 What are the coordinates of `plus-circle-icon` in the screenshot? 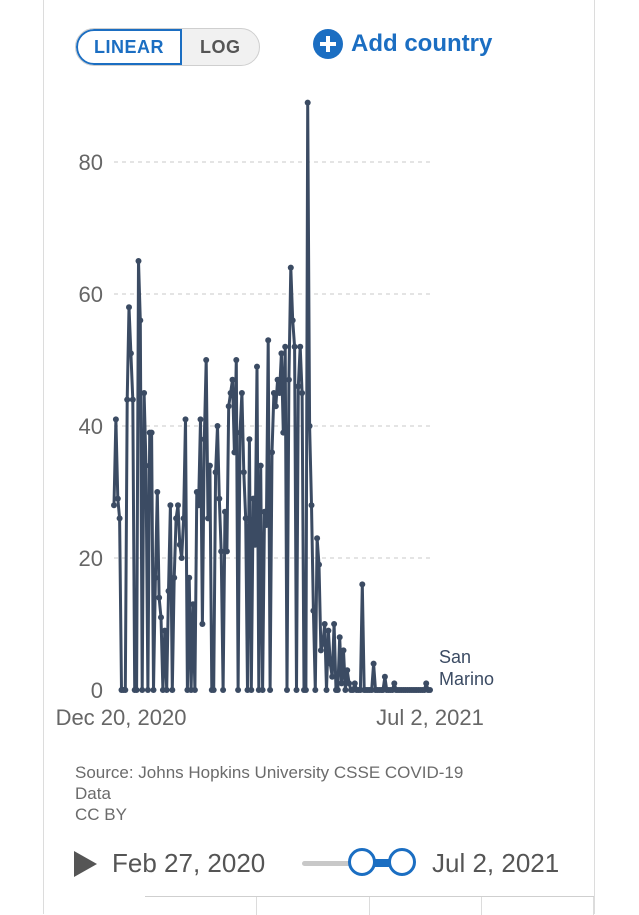 It's located at (328, 44).